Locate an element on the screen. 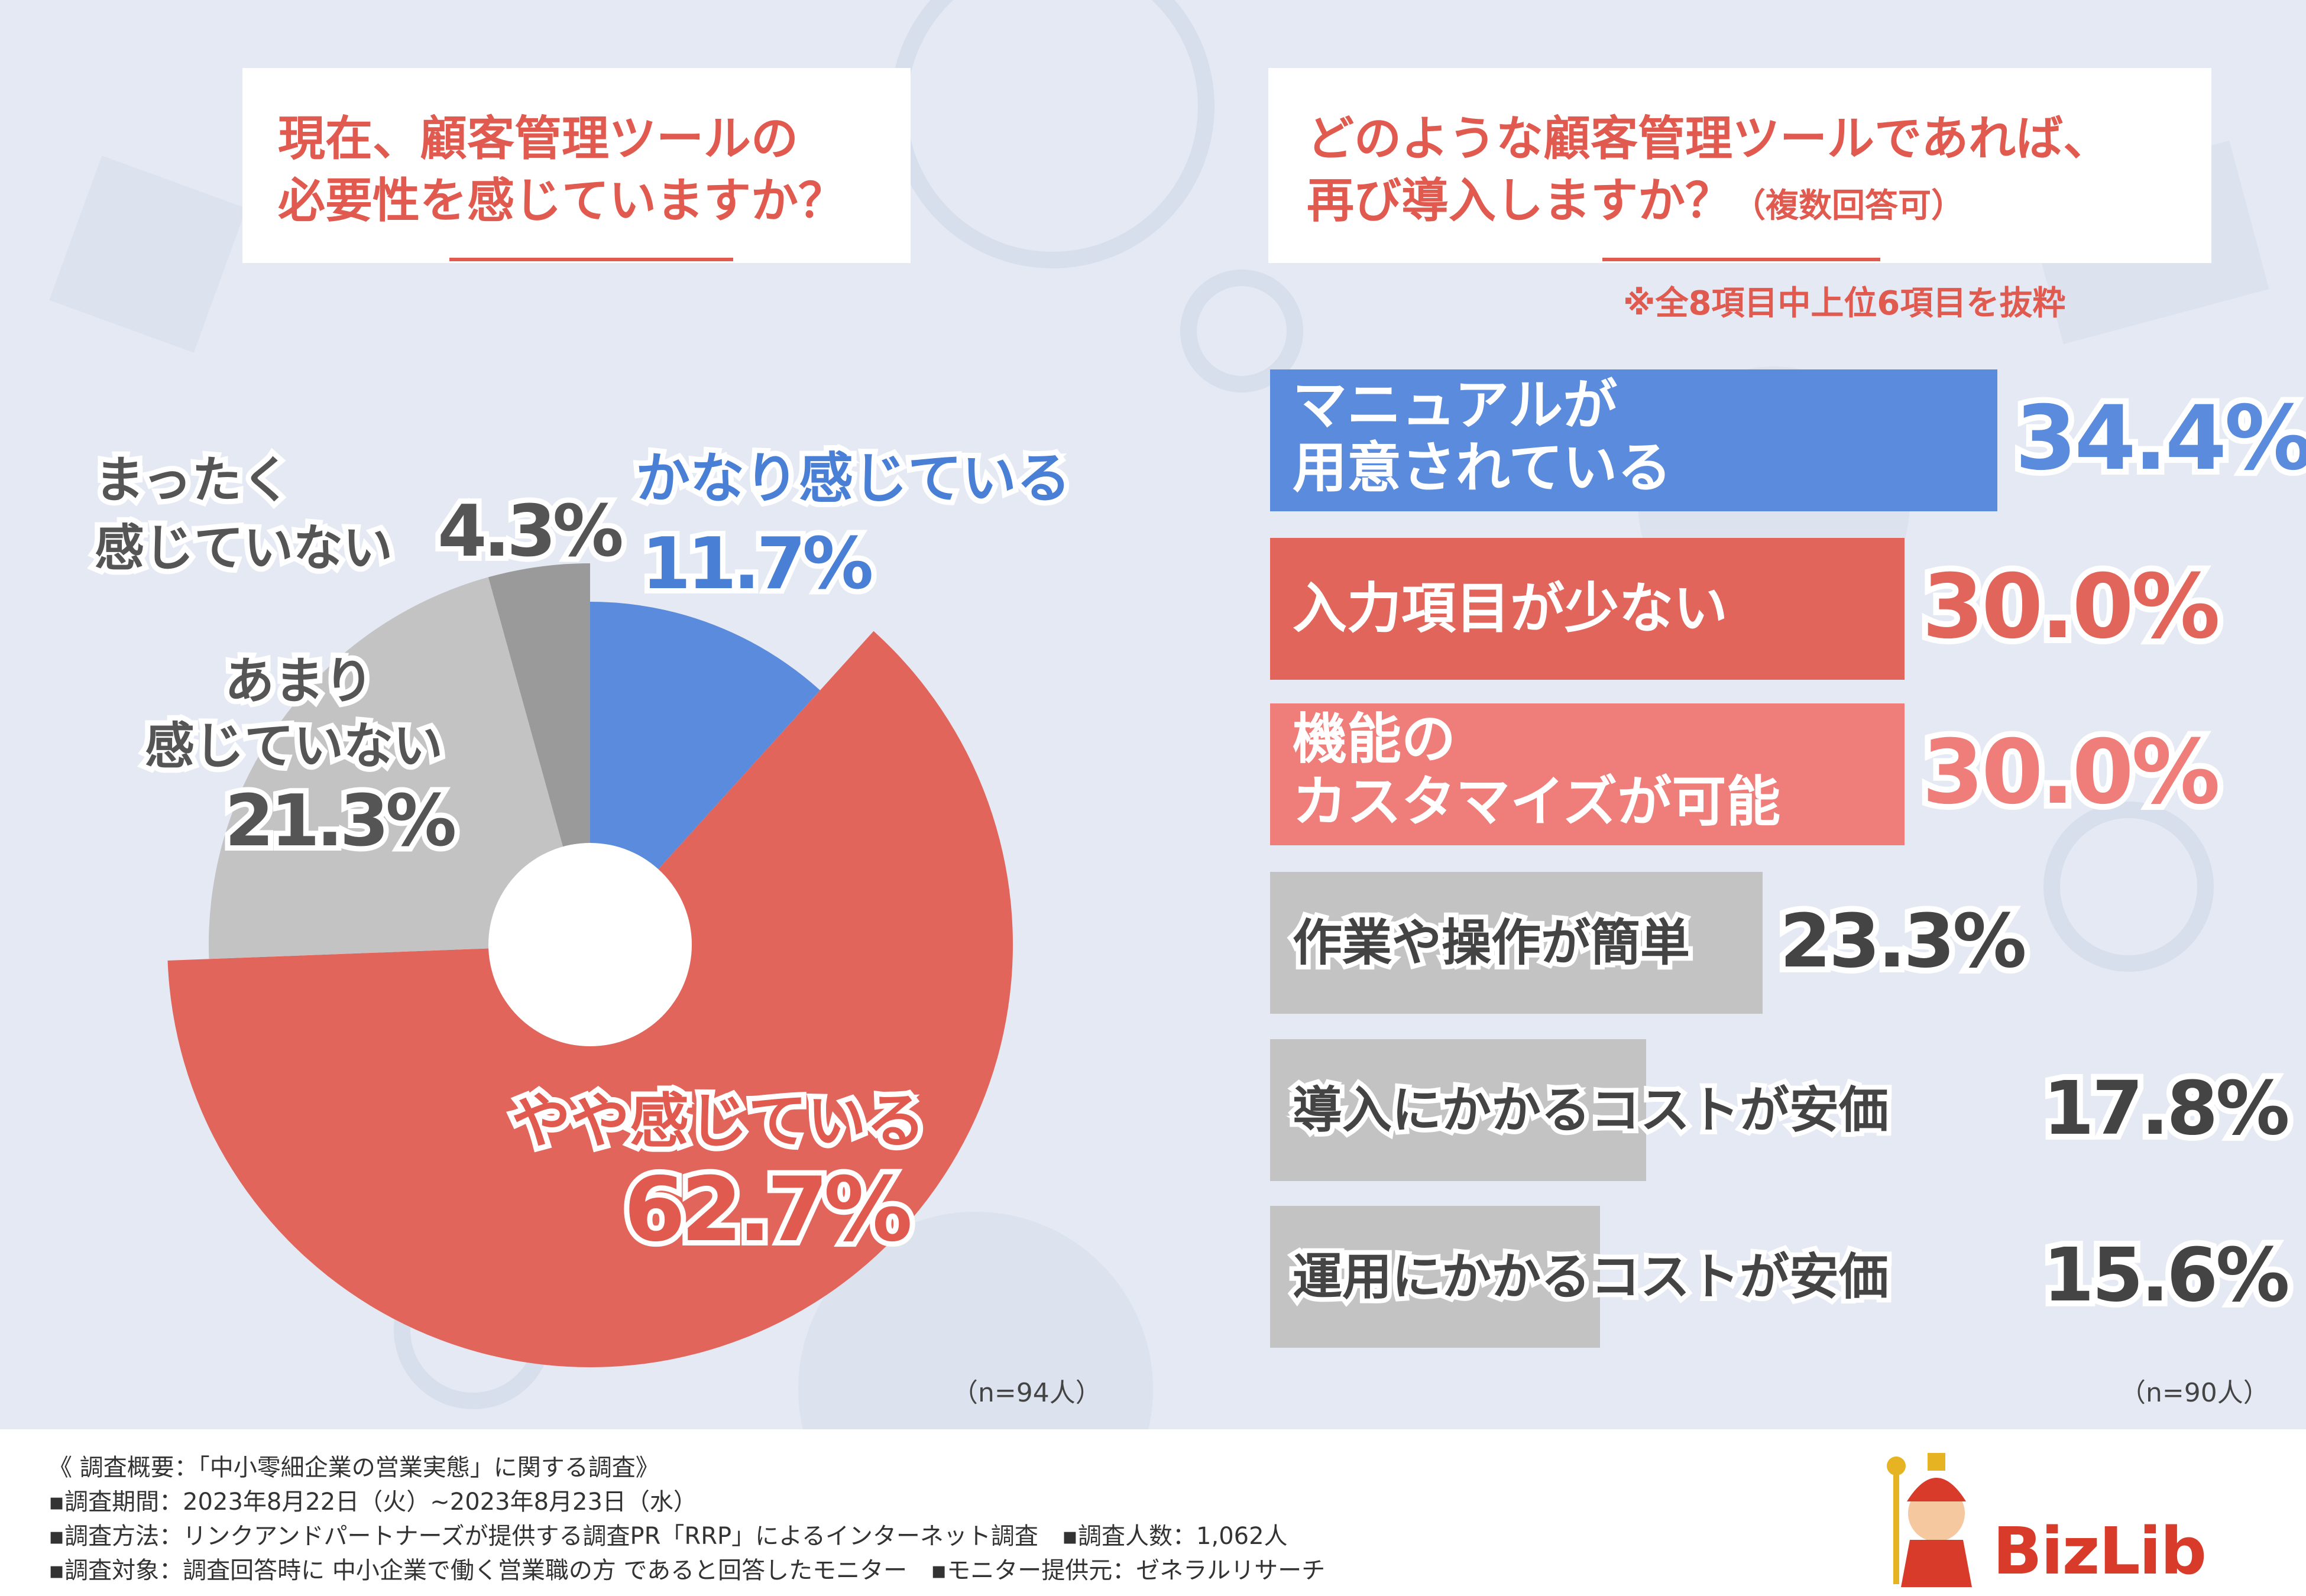  bar-label-line2: カスタマイズが可能 is located at coordinates (1537, 801).